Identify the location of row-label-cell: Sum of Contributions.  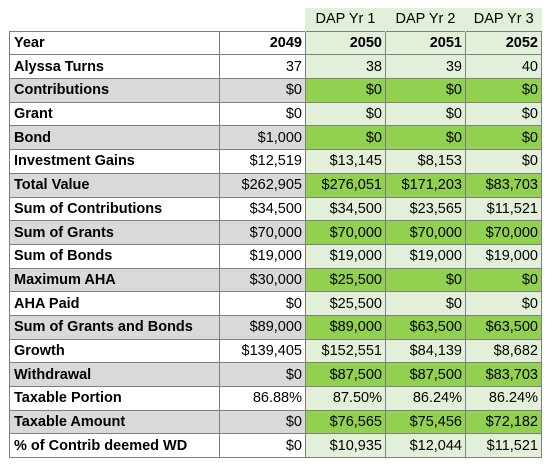
(114, 209).